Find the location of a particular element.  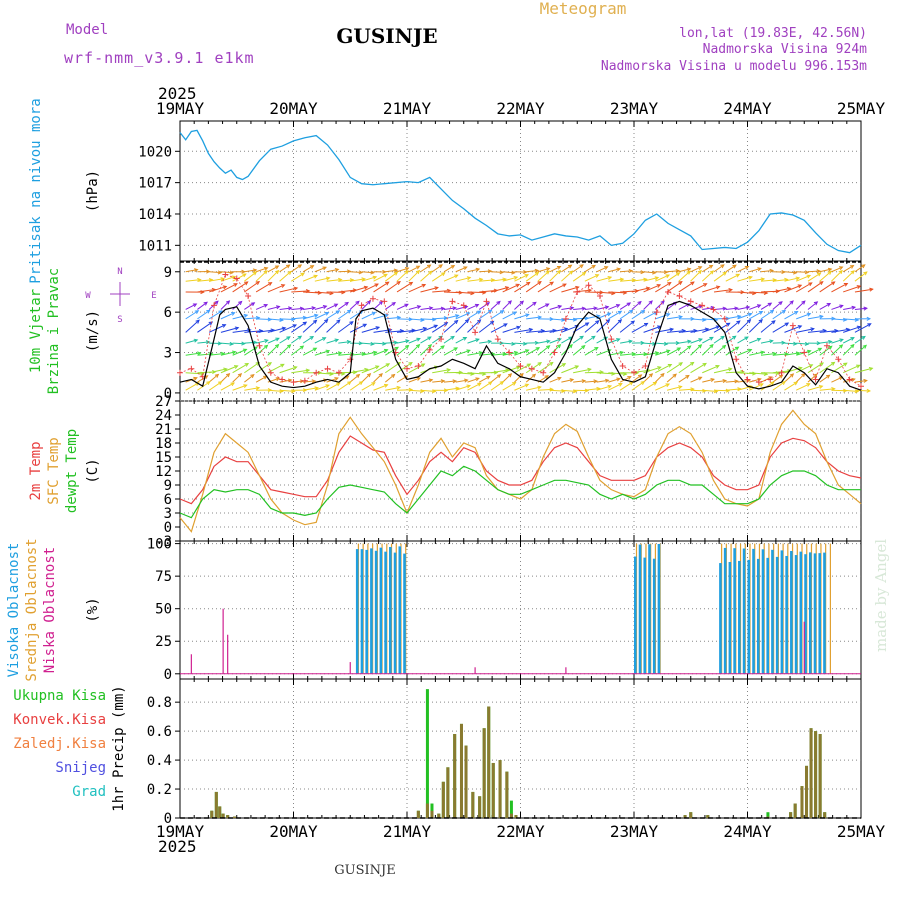

y-tick-label: 18 is located at coordinates (163, 444).